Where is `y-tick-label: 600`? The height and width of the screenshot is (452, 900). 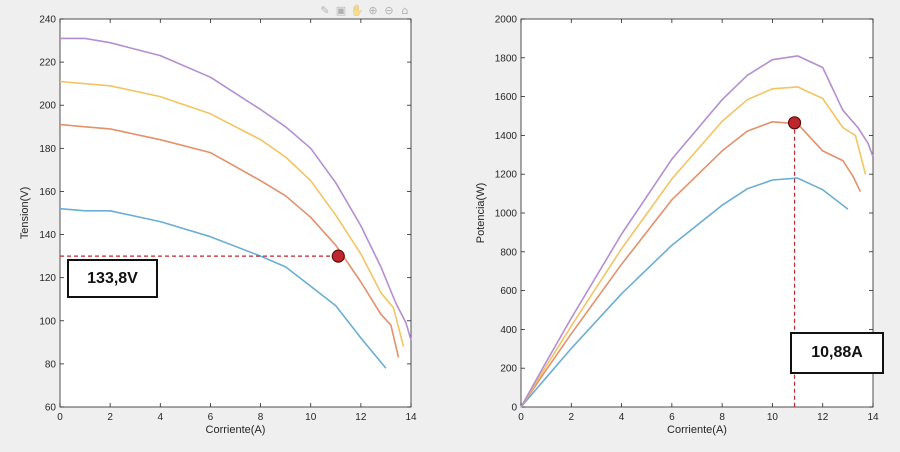 y-tick-label: 600 is located at coordinates (508, 291).